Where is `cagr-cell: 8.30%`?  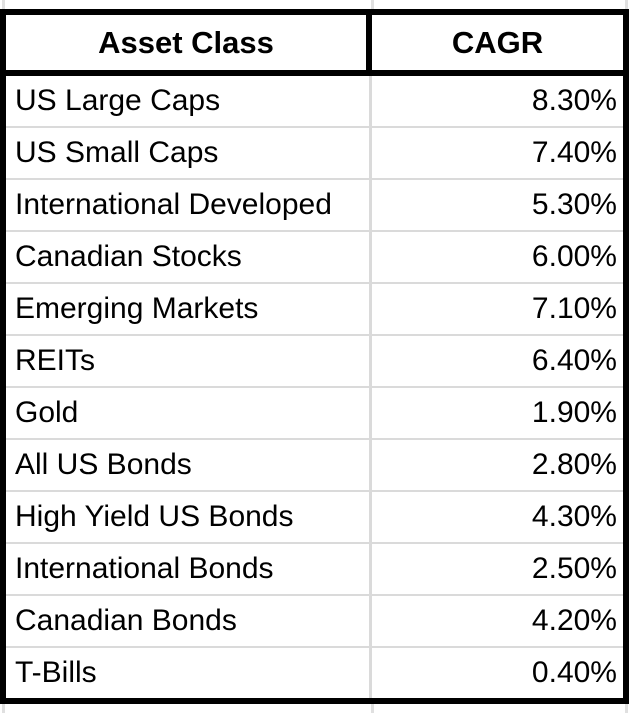
cagr-cell: 8.30% is located at coordinates (574, 100).